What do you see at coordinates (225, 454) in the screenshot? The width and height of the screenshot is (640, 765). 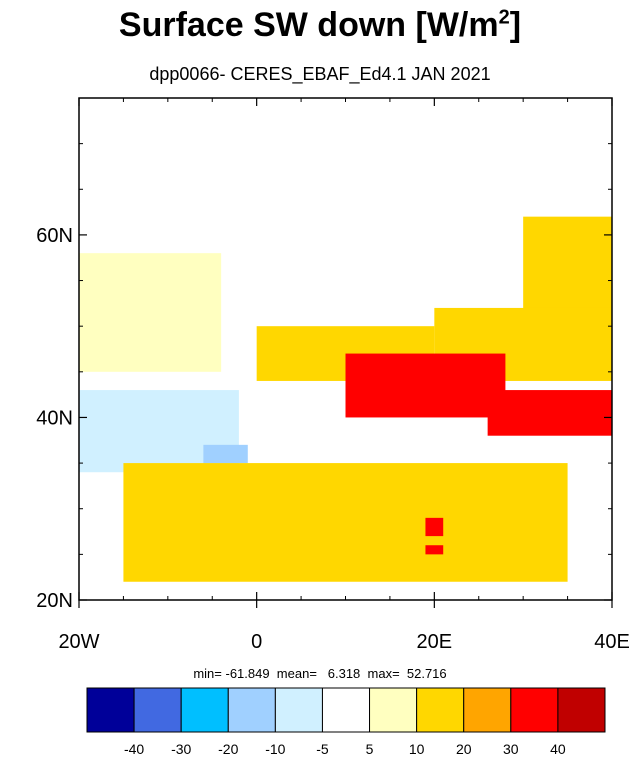 I see `anomaly-region-alboran-sea` at bounding box center [225, 454].